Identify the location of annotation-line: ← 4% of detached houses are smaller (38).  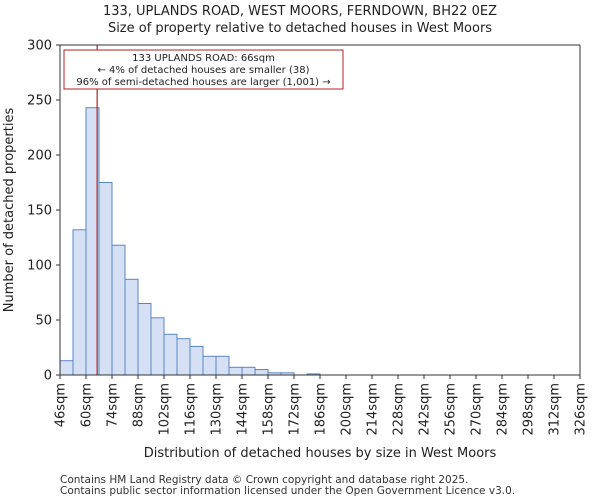
(204, 70).